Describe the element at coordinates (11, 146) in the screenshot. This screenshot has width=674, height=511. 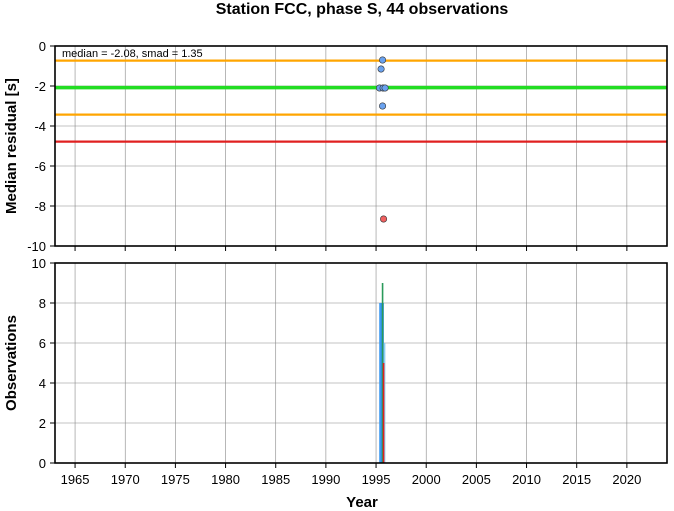
I see `top-panel-y-axis-label: Median residual [s]` at that location.